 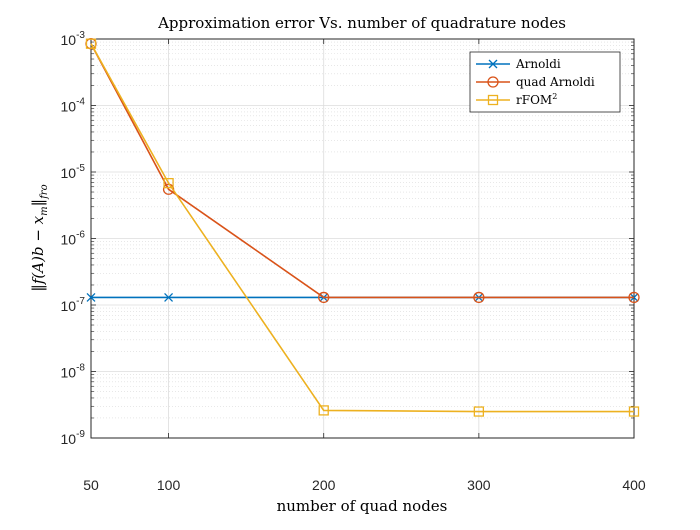 I want to click on x-tick-label: 400, so click(x=634, y=485).